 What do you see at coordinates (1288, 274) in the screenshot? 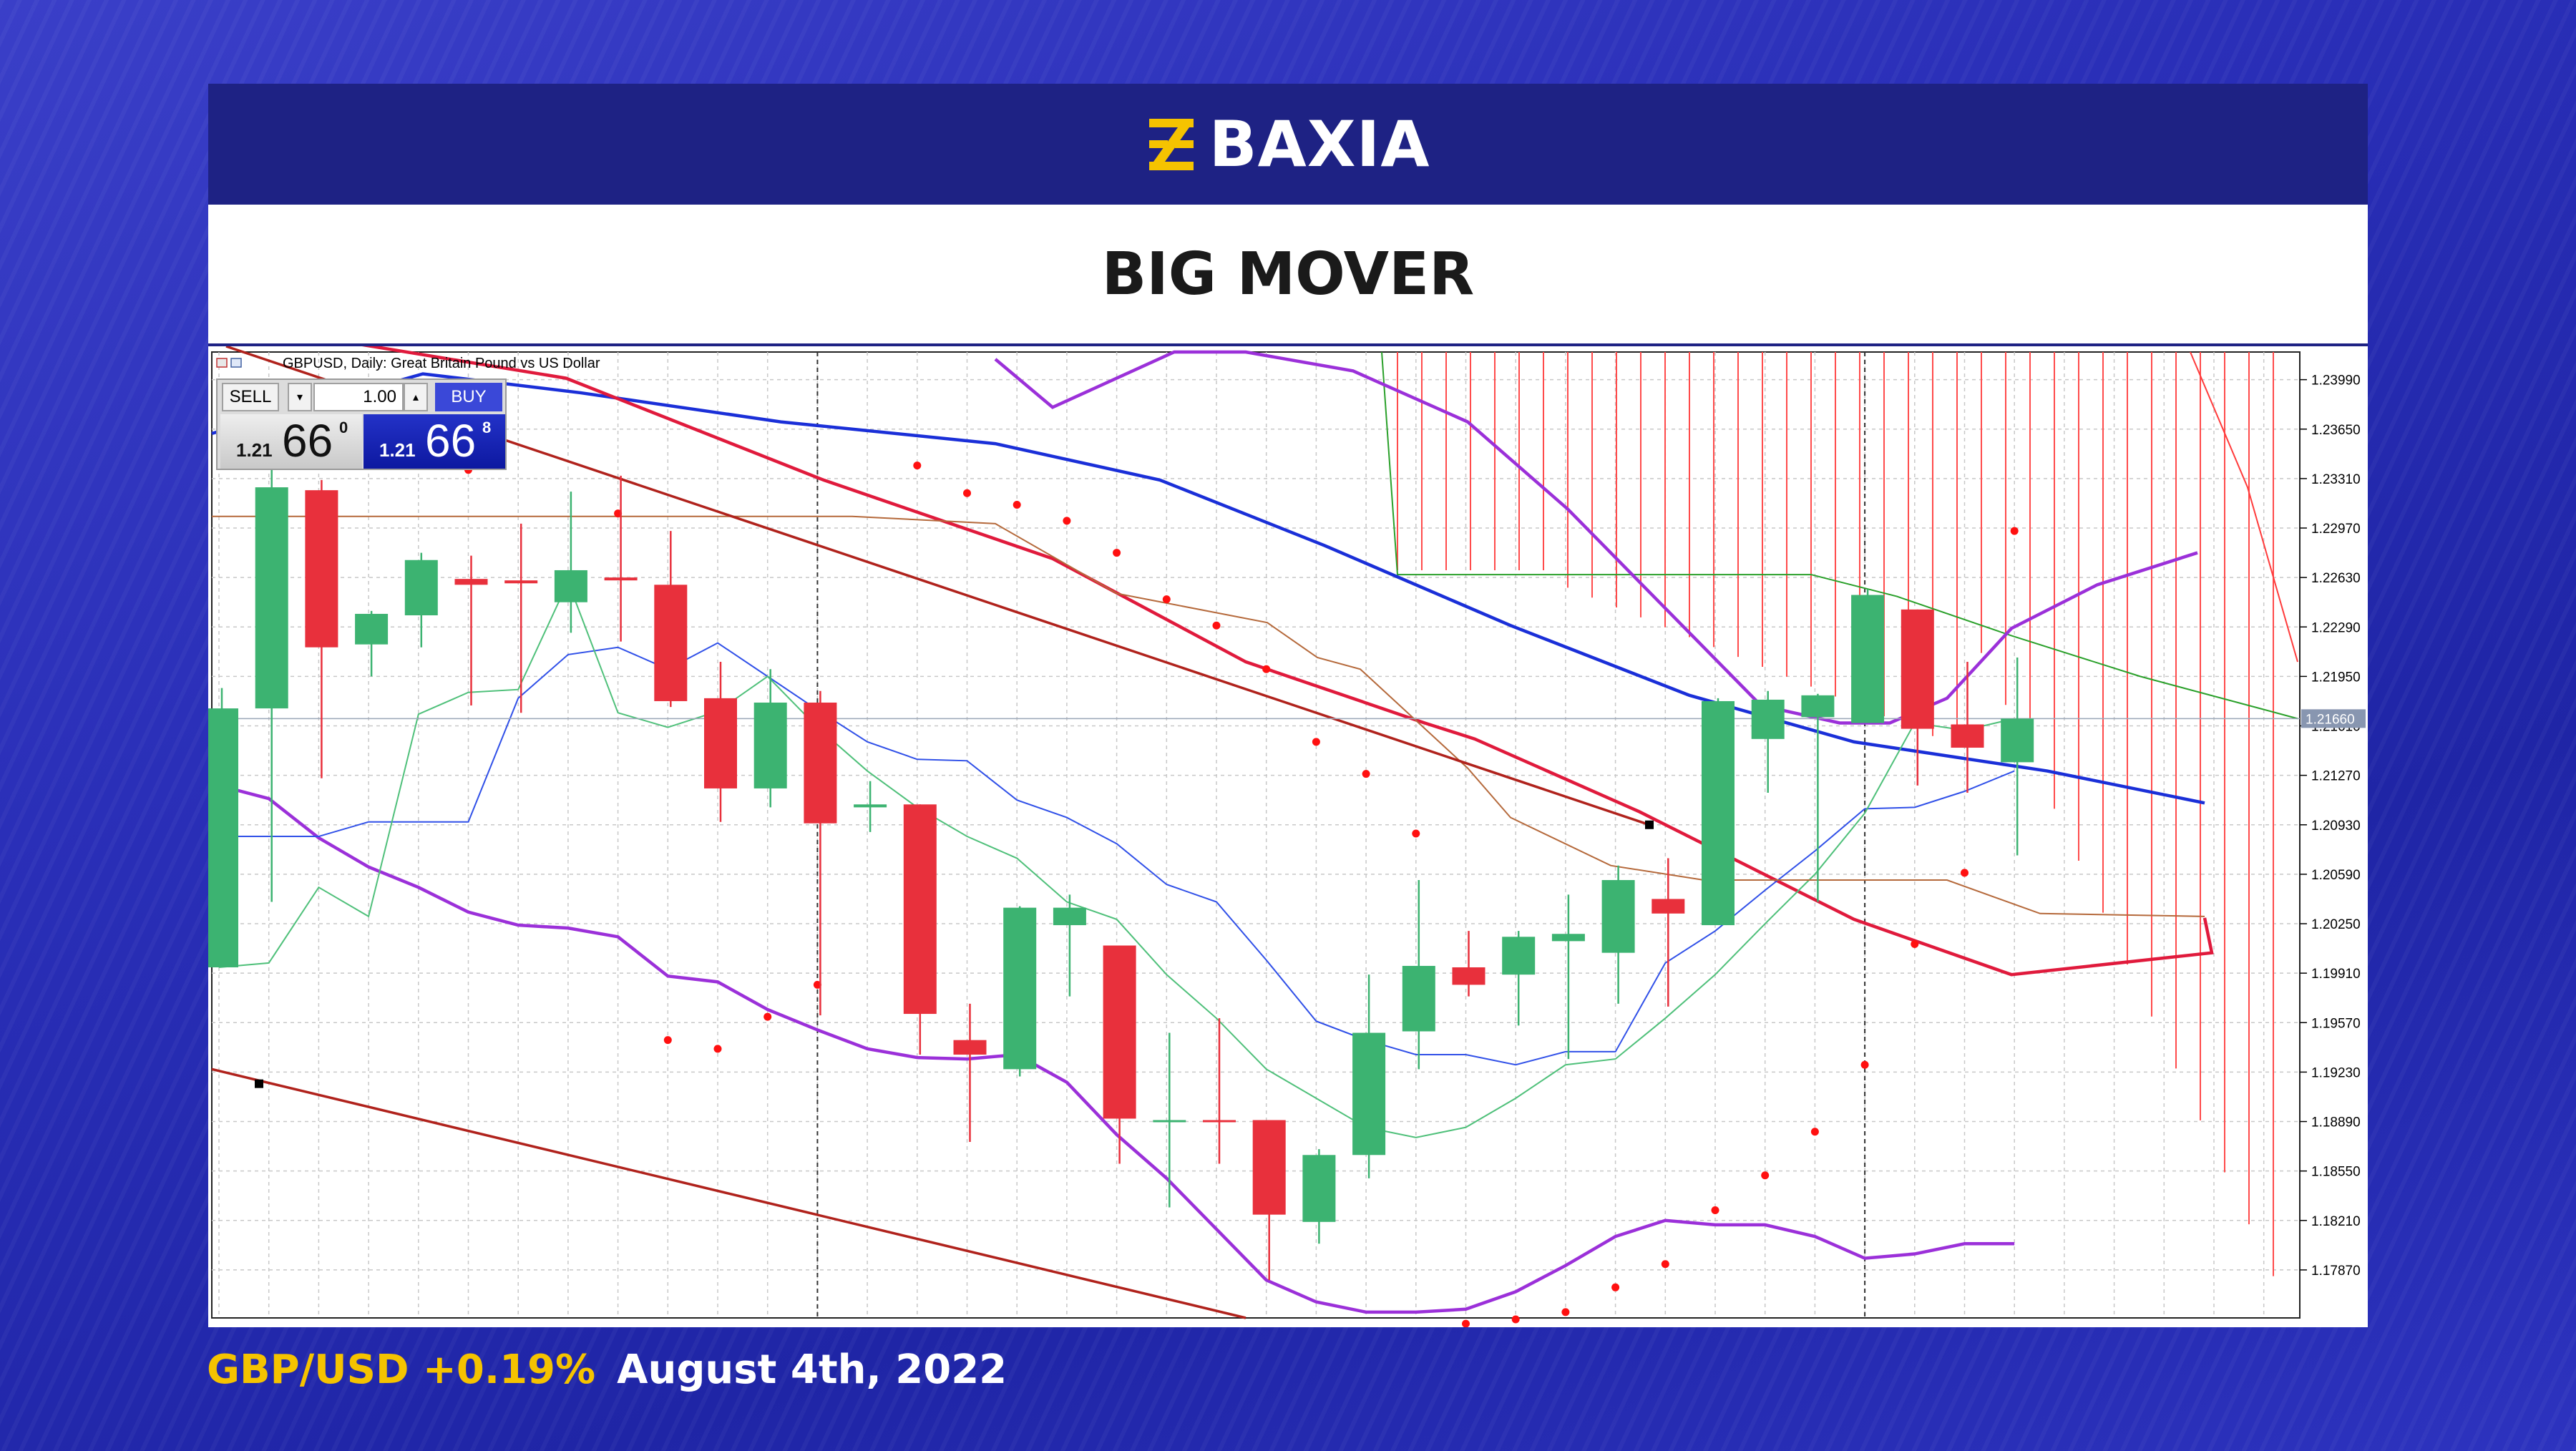
I see `title-band: BIG MOVER` at bounding box center [1288, 274].